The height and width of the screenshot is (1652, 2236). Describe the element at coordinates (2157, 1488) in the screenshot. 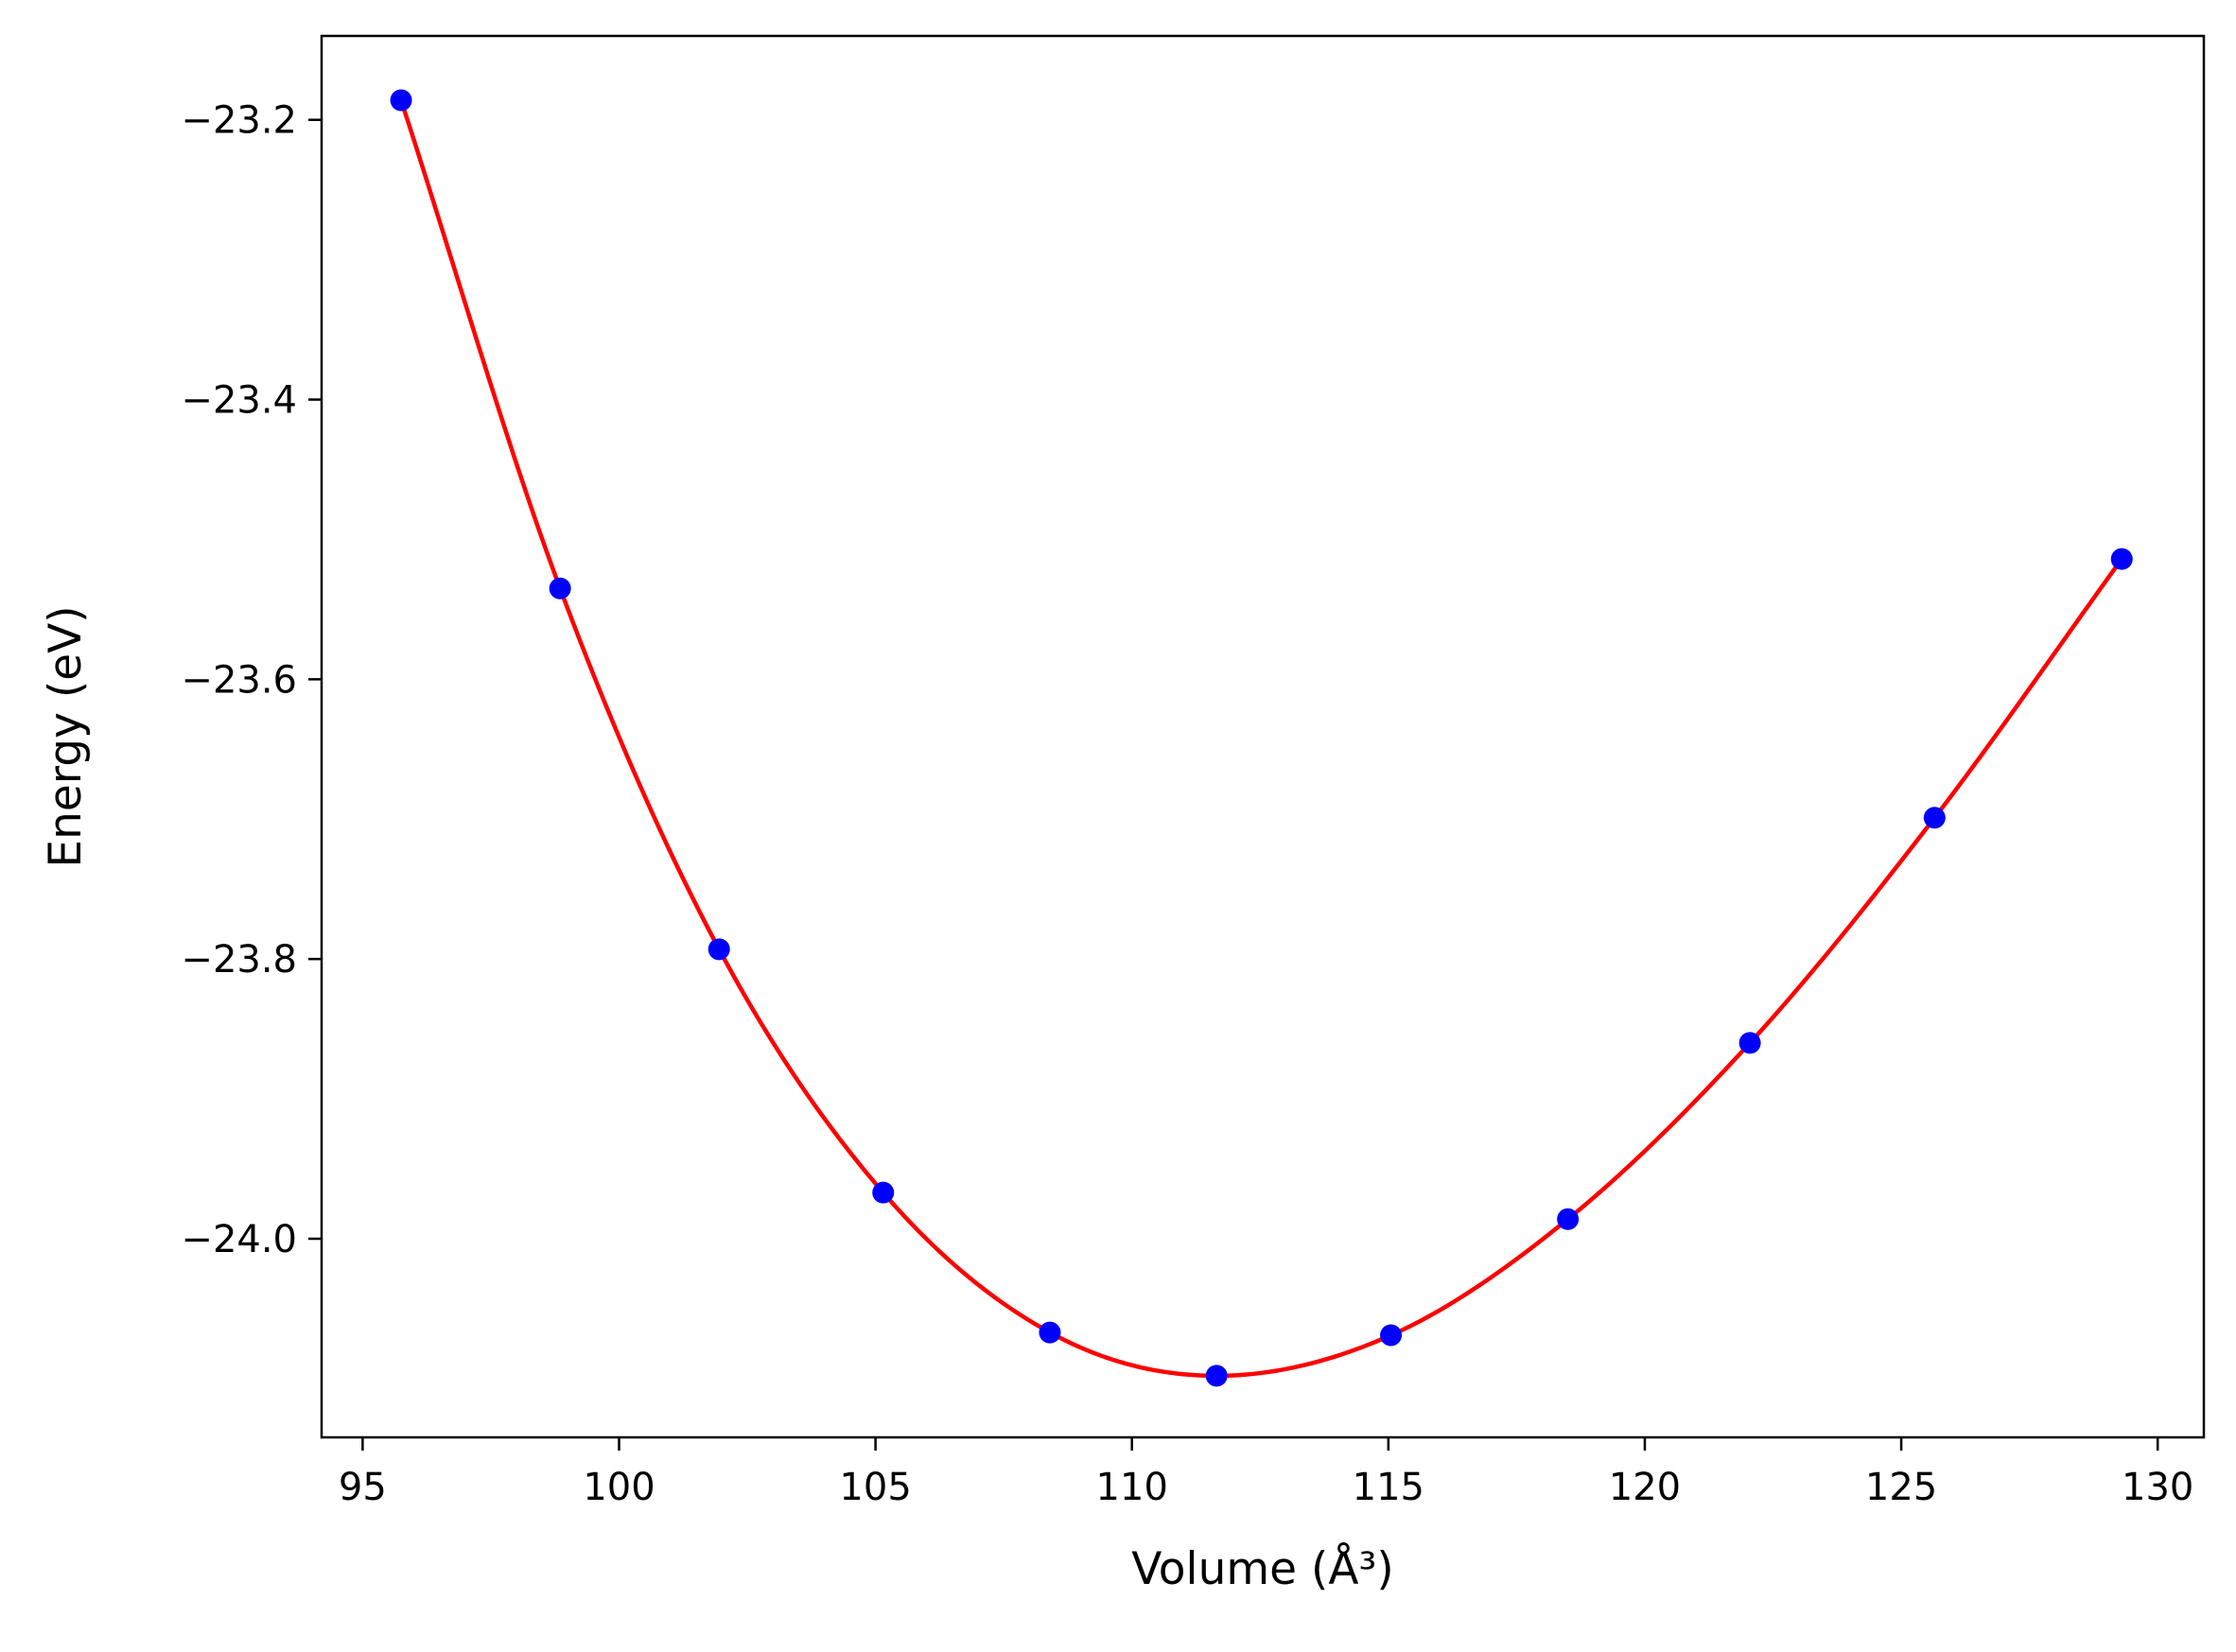

I see `x-tick-label: 130` at that location.